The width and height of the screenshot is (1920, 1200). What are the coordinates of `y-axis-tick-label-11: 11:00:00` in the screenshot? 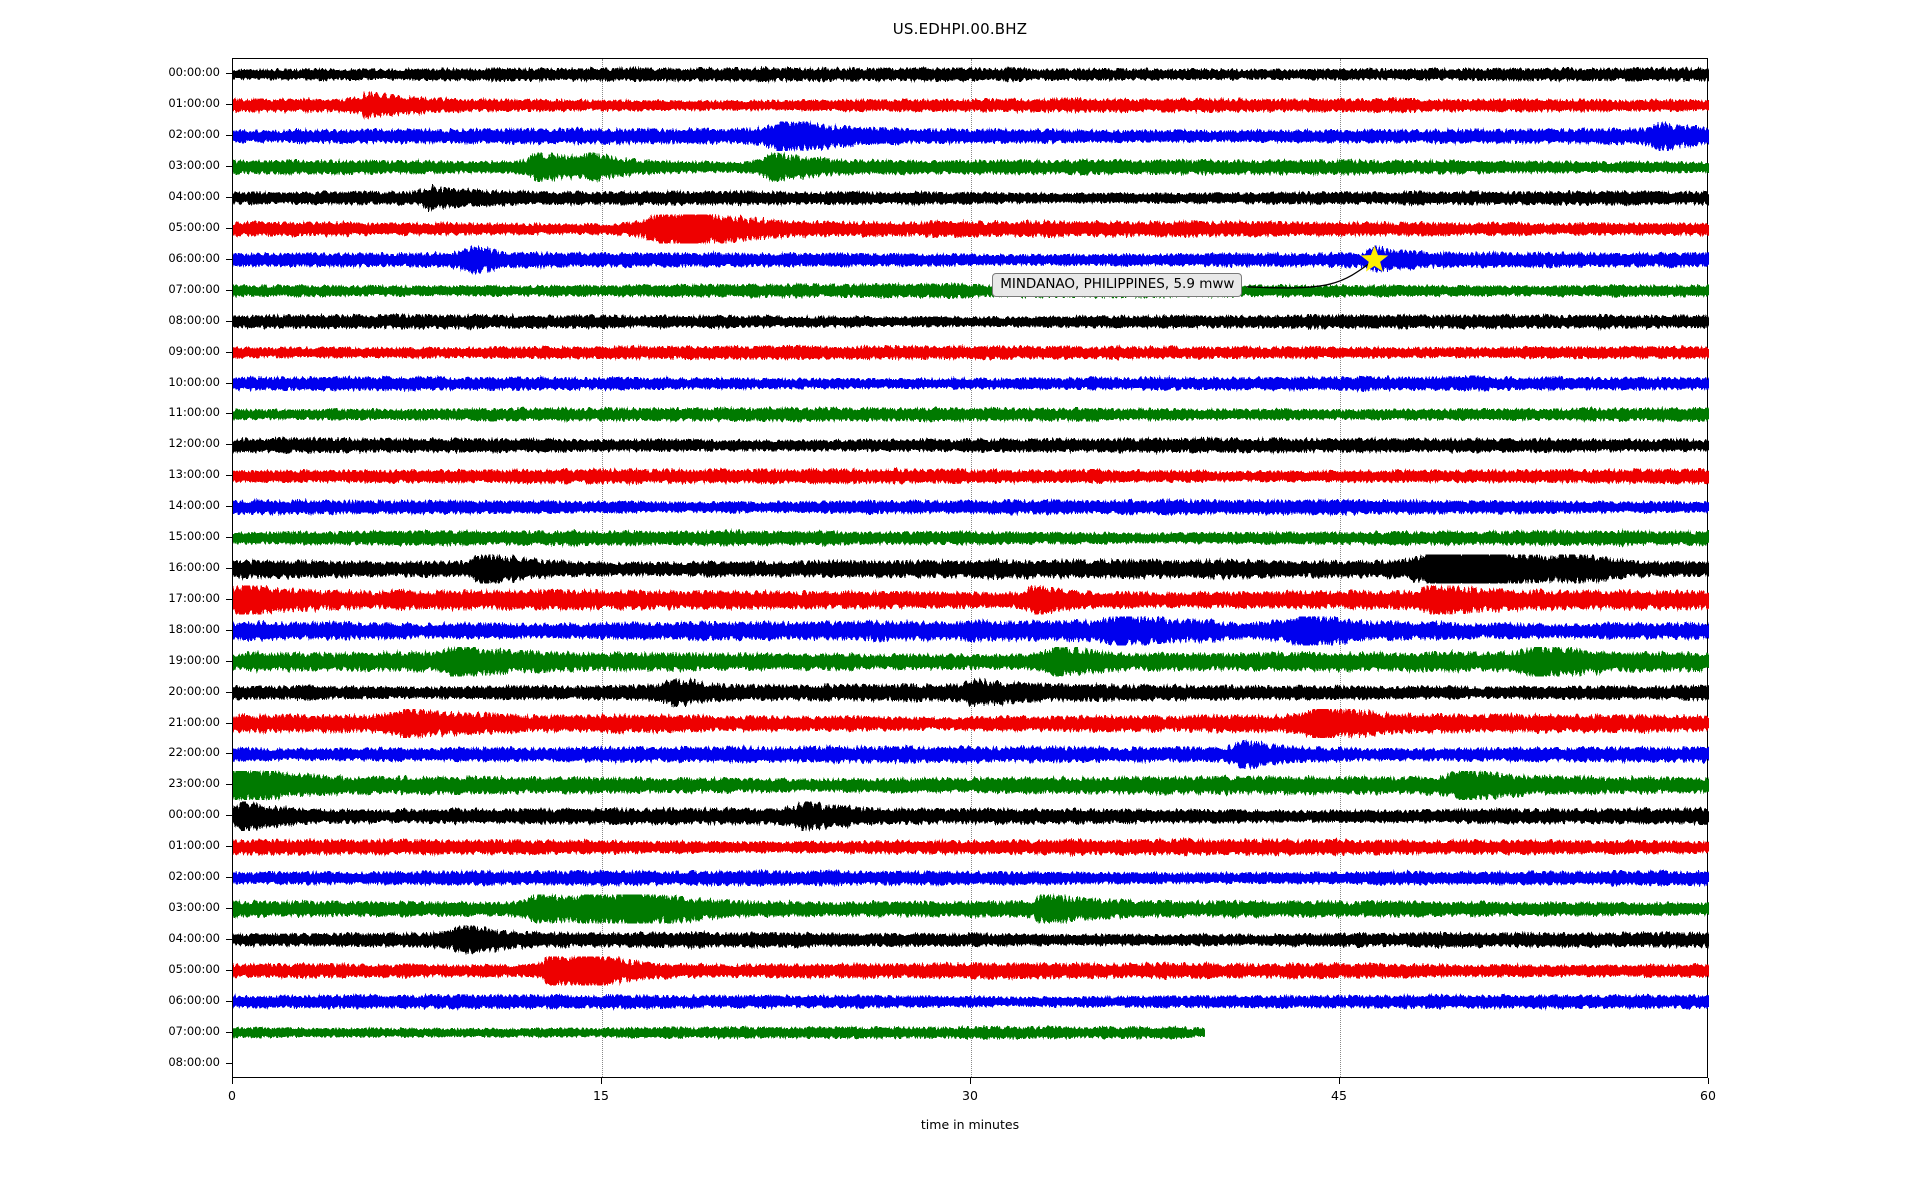 It's located at (194, 412).